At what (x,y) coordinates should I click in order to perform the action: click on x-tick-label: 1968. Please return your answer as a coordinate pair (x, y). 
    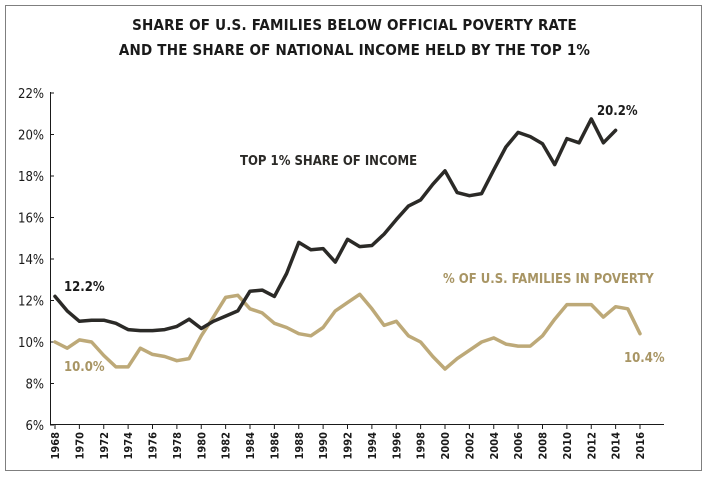
    Looking at the image, I should click on (55, 446).